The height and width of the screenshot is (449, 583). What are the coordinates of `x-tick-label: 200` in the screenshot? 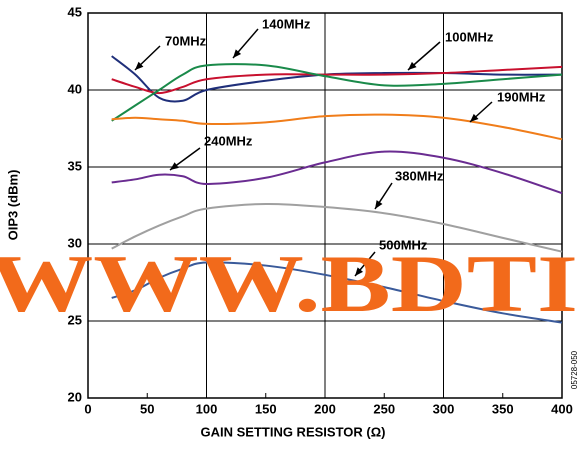 It's located at (325, 408).